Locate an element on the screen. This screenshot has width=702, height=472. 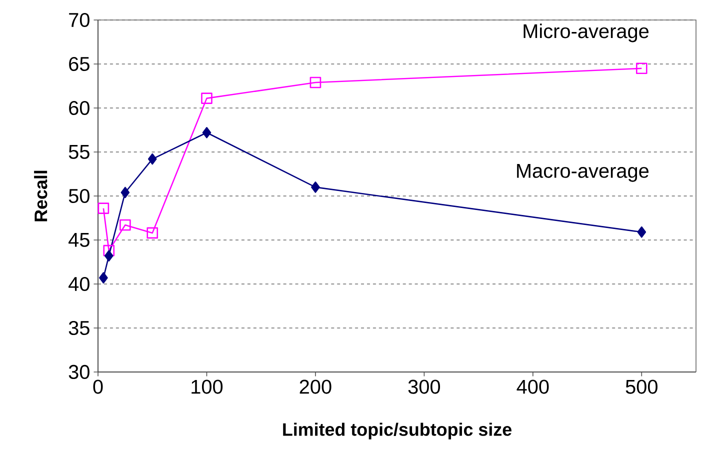
y-tick-label: 65 is located at coordinates (79, 64).